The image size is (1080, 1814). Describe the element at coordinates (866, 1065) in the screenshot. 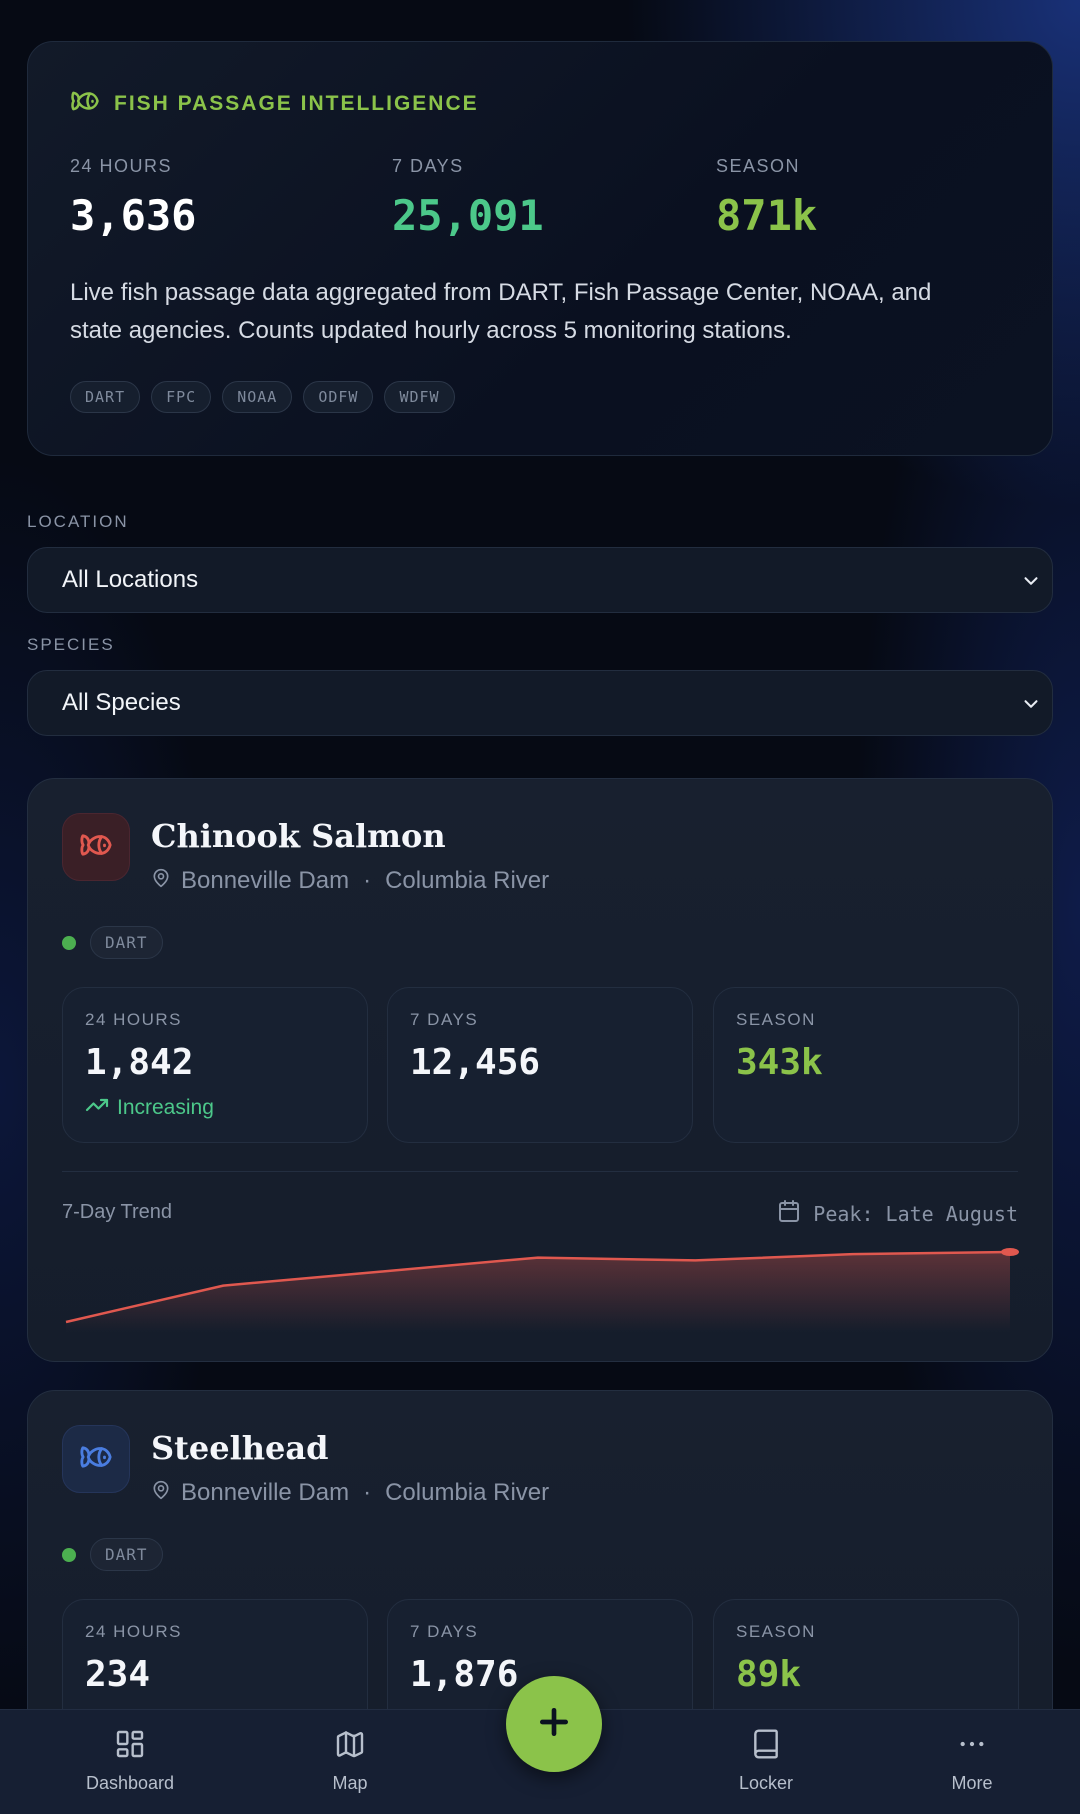

I see `tile-season: SEASON 343k` at that location.